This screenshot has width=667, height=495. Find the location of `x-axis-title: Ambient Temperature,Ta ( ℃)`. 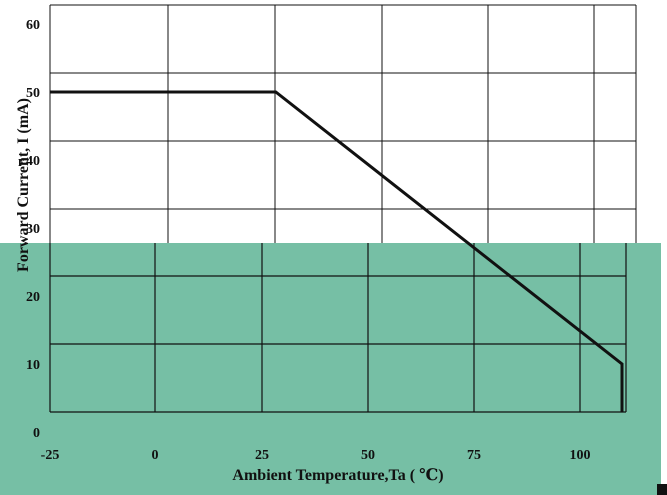

x-axis-title: Ambient Temperature,Ta ( ℃) is located at coordinates (337, 475).